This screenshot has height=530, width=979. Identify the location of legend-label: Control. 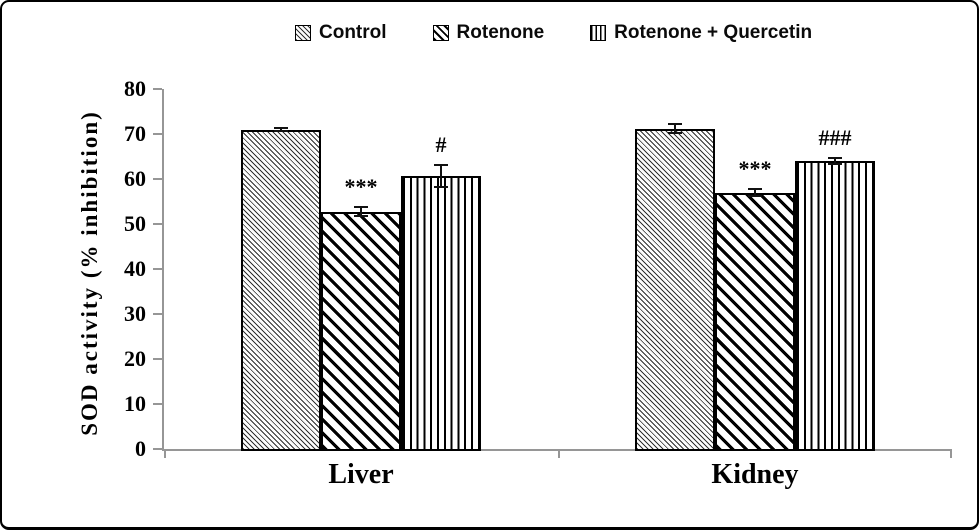
(353, 32).